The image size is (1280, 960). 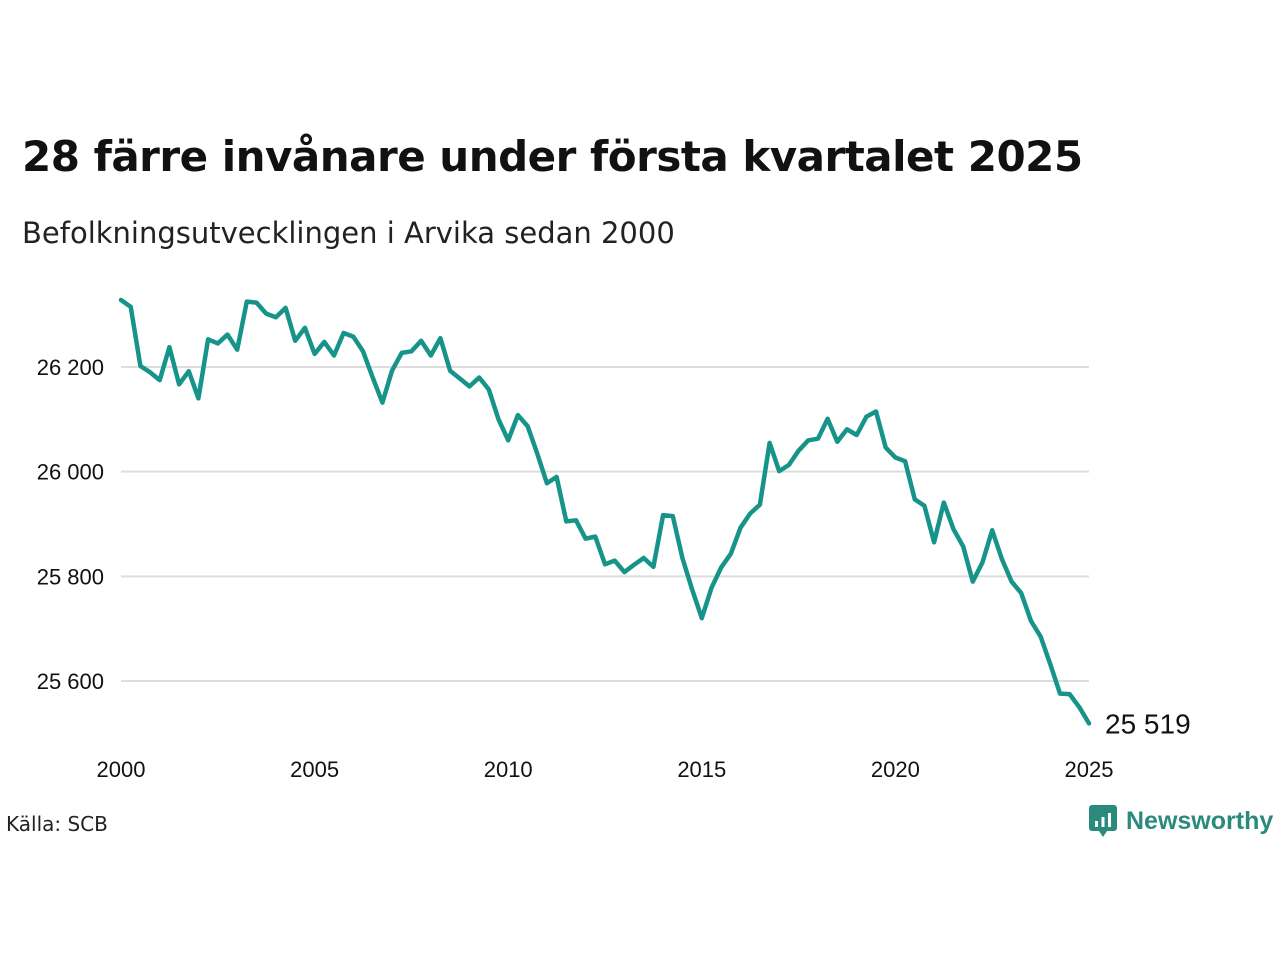 I want to click on newsworthy-logo-icon, so click(x=1103, y=821).